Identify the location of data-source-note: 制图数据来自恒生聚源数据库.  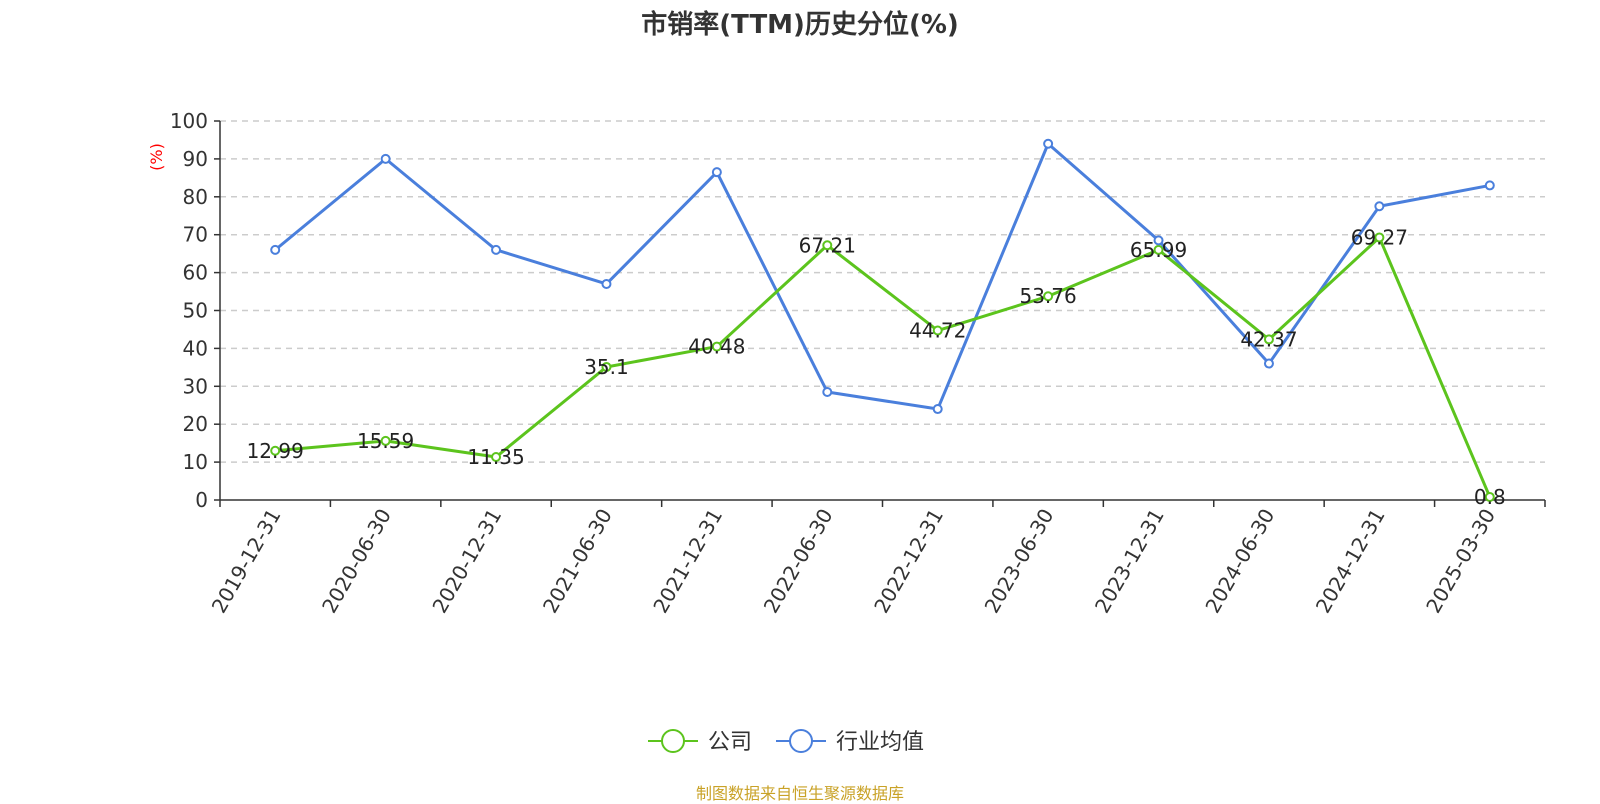
(799, 793).